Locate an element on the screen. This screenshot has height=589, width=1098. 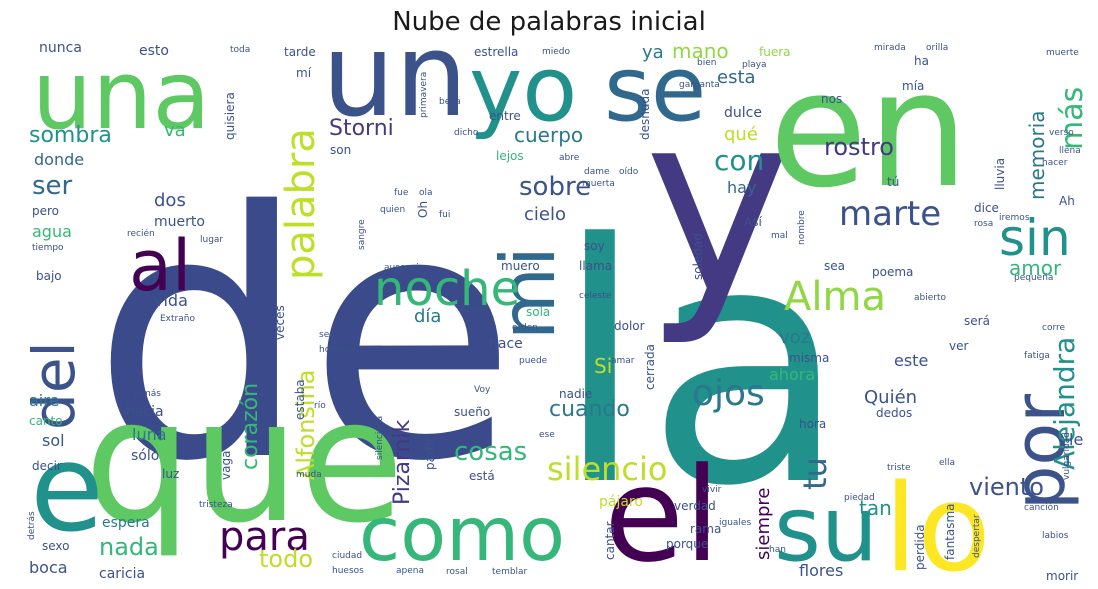
word-oh: Oh is located at coordinates (423, 209).